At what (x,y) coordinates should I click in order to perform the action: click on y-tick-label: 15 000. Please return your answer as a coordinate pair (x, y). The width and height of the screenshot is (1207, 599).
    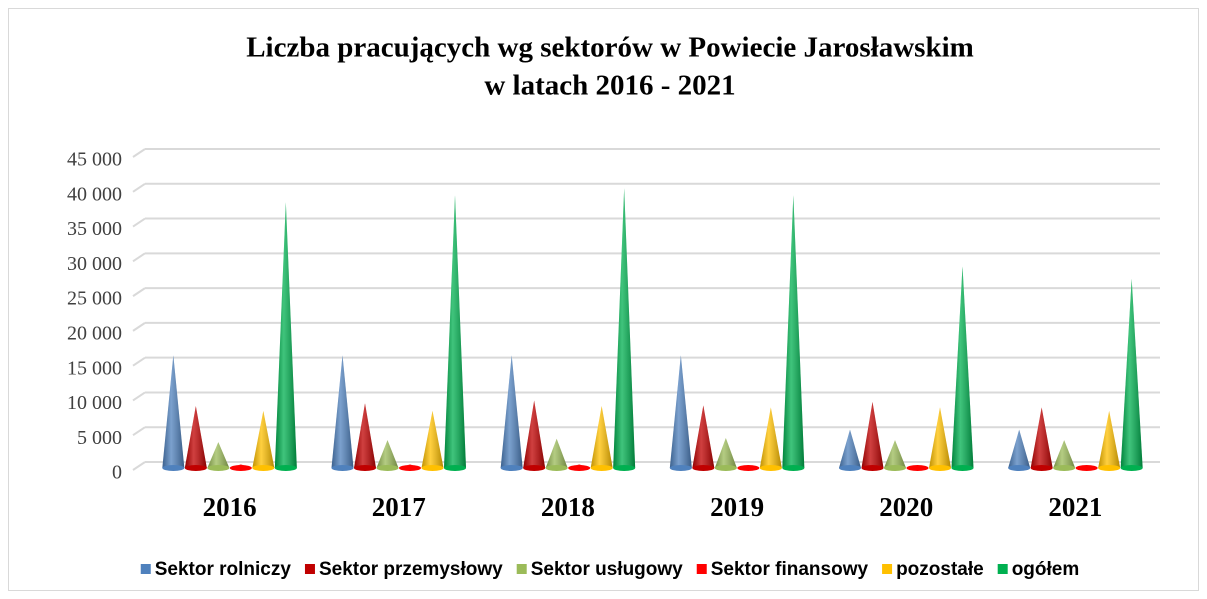
    Looking at the image, I should click on (94, 368).